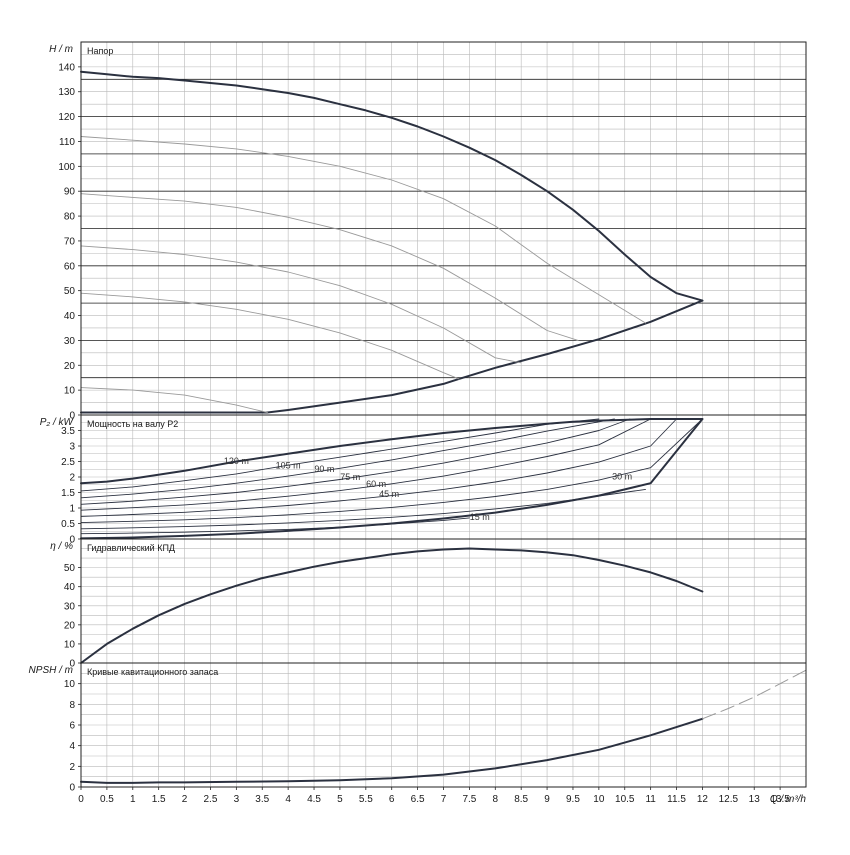  I want to click on x-tick-label: 4.5, so click(314, 799).